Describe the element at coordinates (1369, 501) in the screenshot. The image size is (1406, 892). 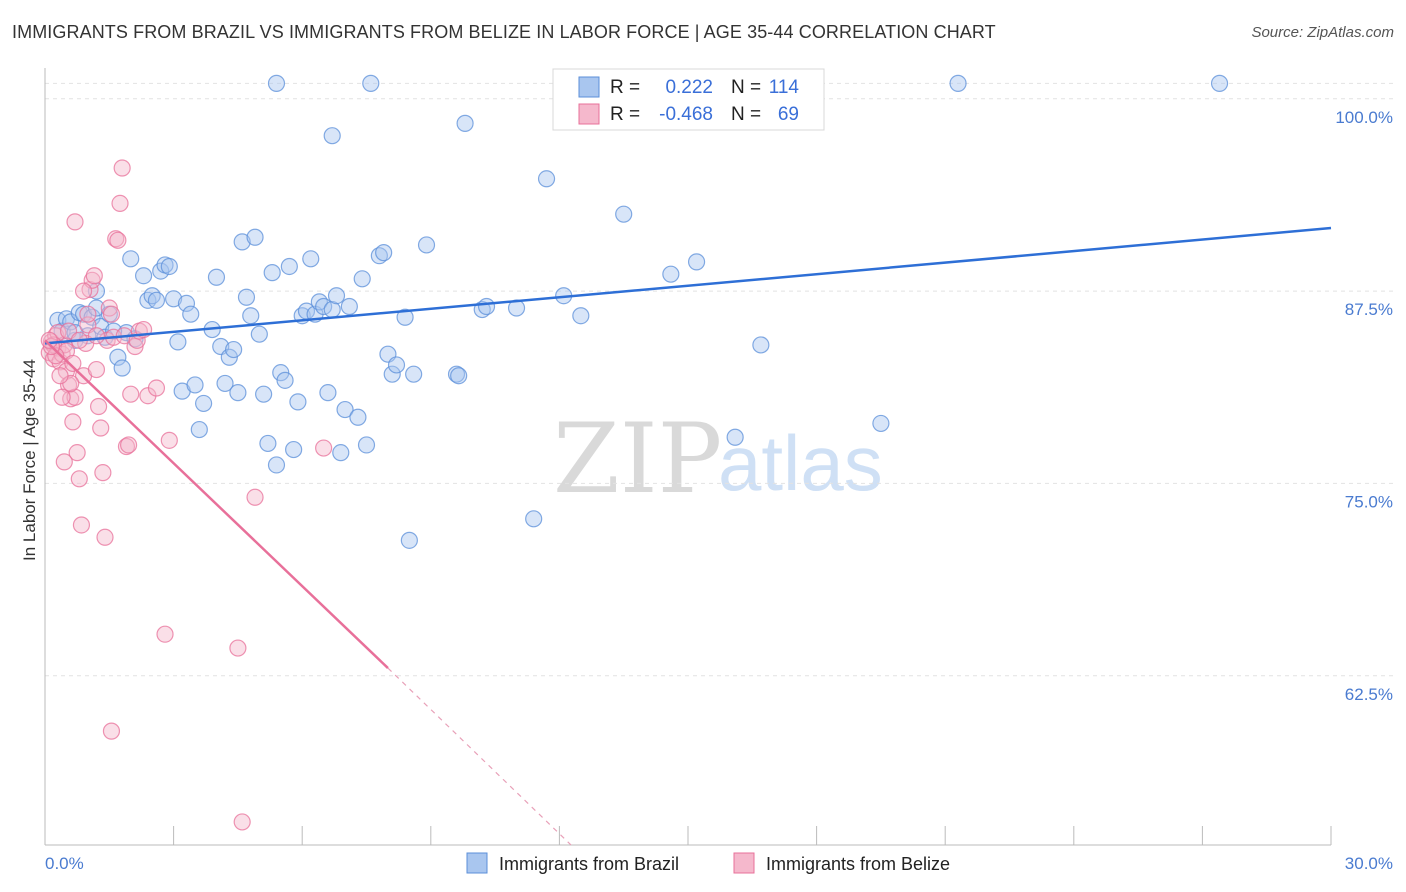
I see `y-tick-label: 75.0%` at that location.